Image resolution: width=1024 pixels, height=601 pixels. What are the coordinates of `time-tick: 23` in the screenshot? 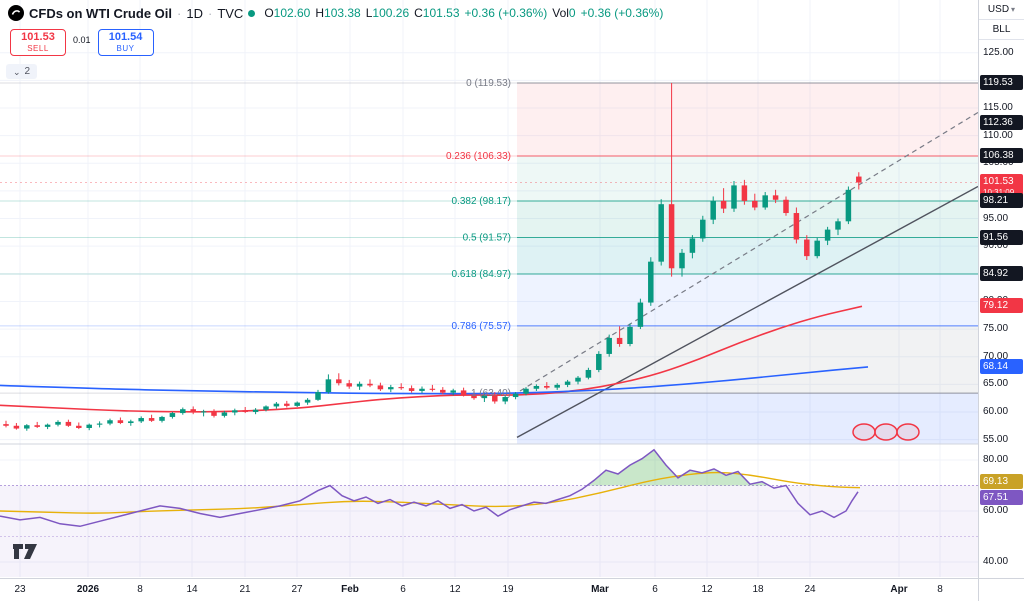 It's located at (20, 589).